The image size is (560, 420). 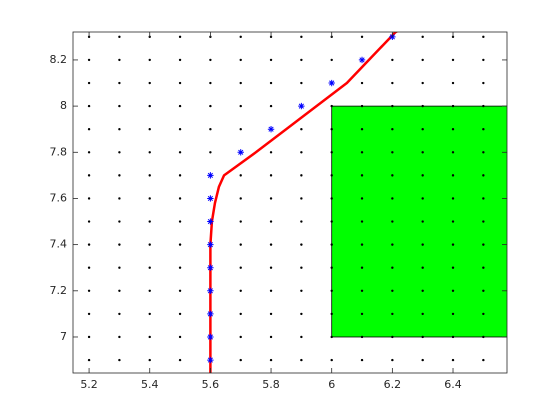 What do you see at coordinates (453, 384) in the screenshot?
I see `x-tick-label: 6.4` at bounding box center [453, 384].